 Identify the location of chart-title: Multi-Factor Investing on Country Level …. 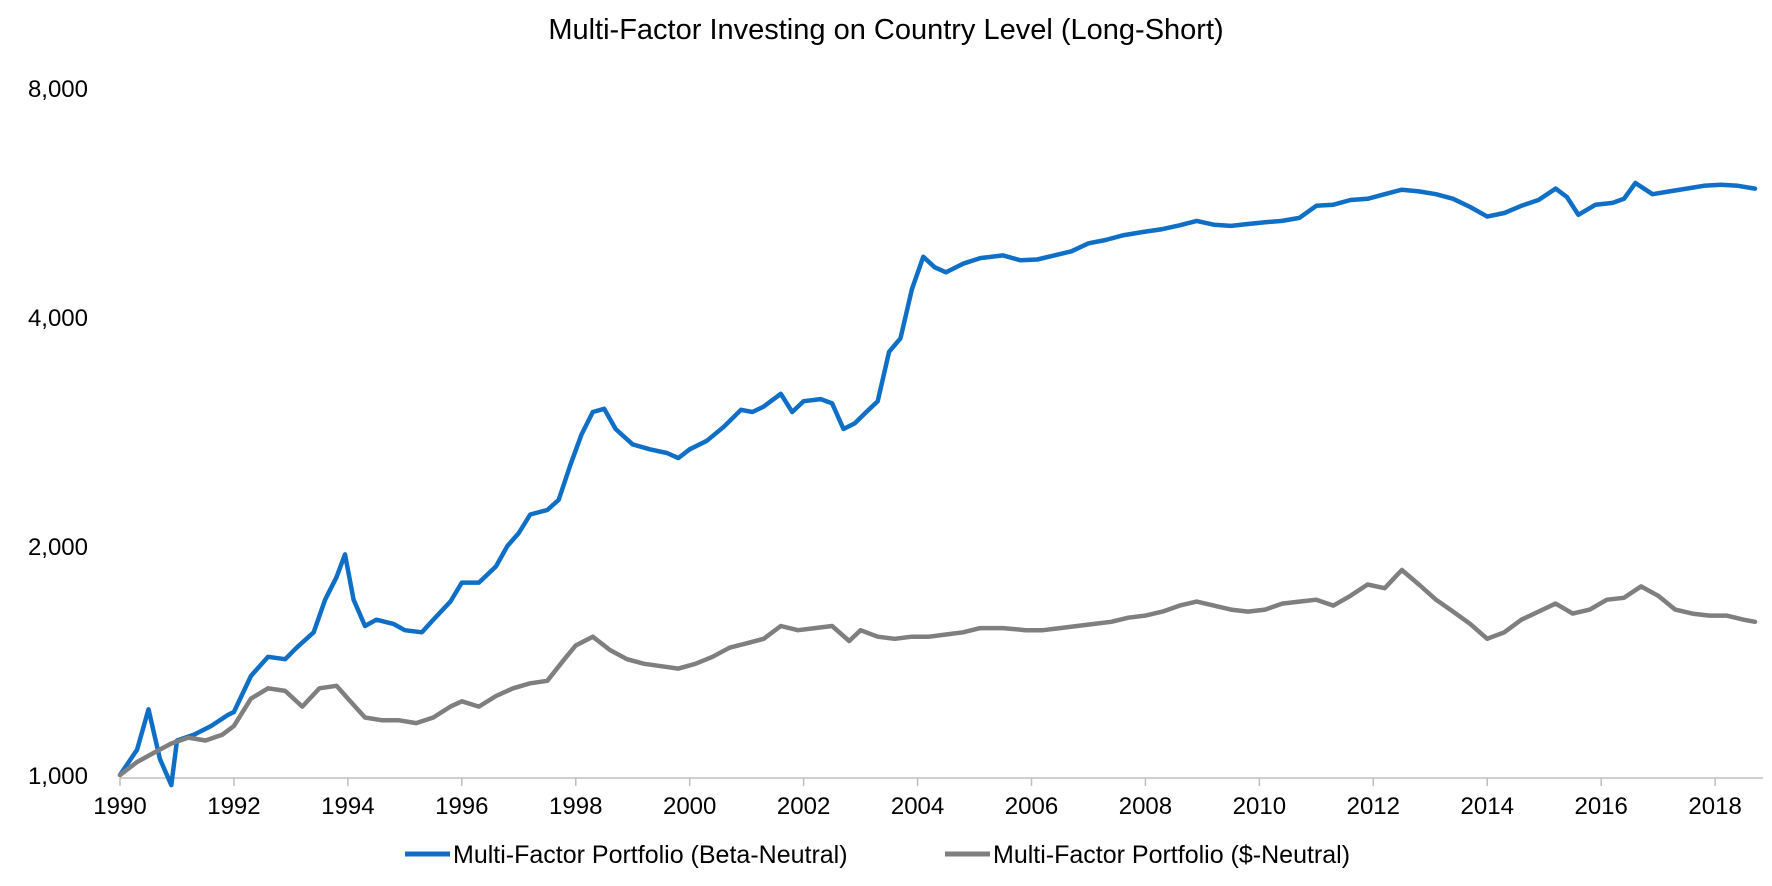
(886, 30).